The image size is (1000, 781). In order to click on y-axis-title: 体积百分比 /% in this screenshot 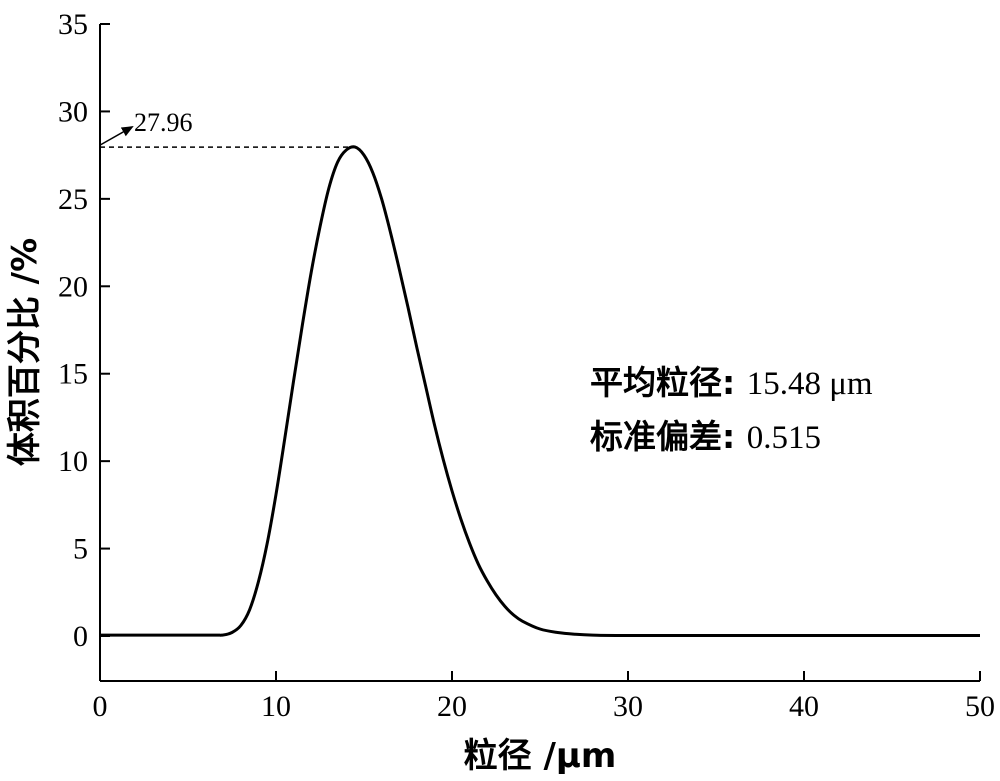, I will do `click(25, 352)`.